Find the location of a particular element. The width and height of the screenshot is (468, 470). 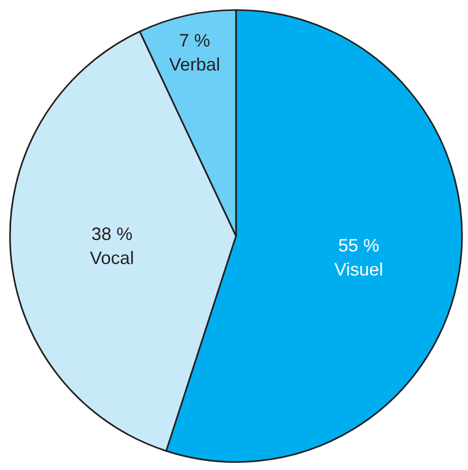

data-label: 7 % is located at coordinates (194, 40).